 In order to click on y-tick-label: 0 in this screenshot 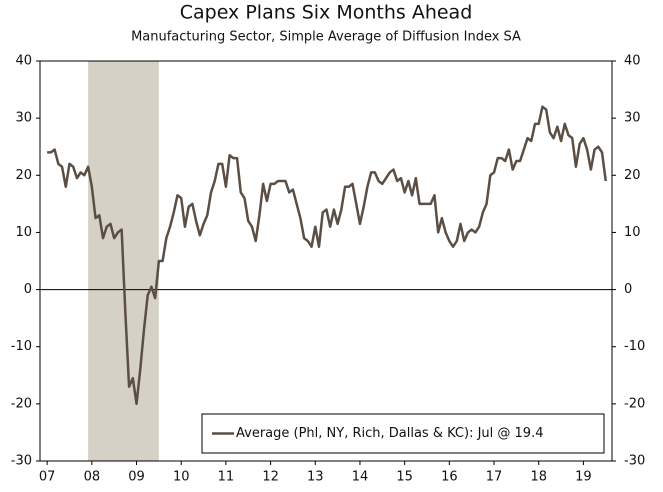, I will do `click(28, 289)`.